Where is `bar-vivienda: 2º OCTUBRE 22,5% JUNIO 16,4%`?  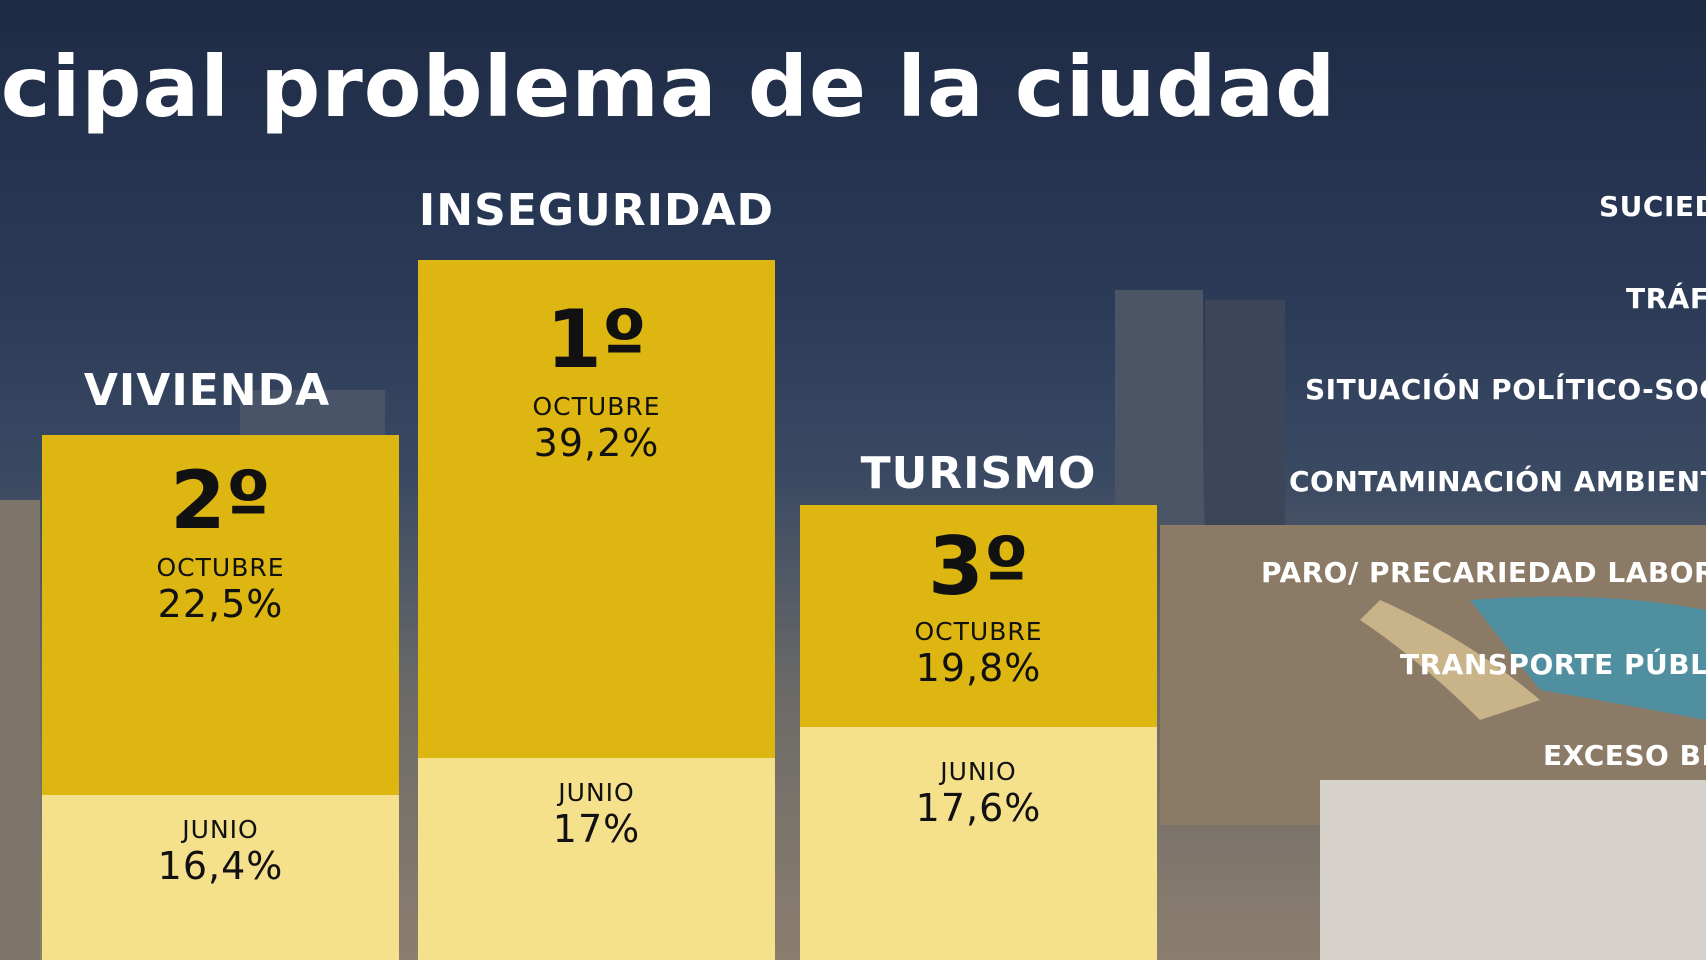 bar-vivienda: 2º OCTUBRE 22,5% JUNIO 16,4% is located at coordinates (220, 697).